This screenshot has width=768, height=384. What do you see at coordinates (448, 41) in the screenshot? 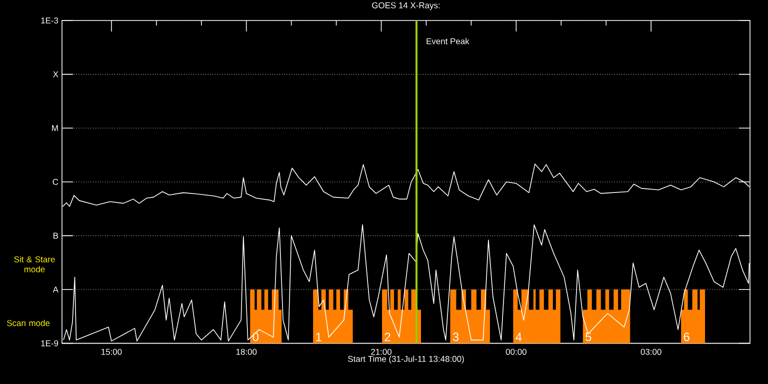
I see `ref-line-label: Event Peak` at bounding box center [448, 41].